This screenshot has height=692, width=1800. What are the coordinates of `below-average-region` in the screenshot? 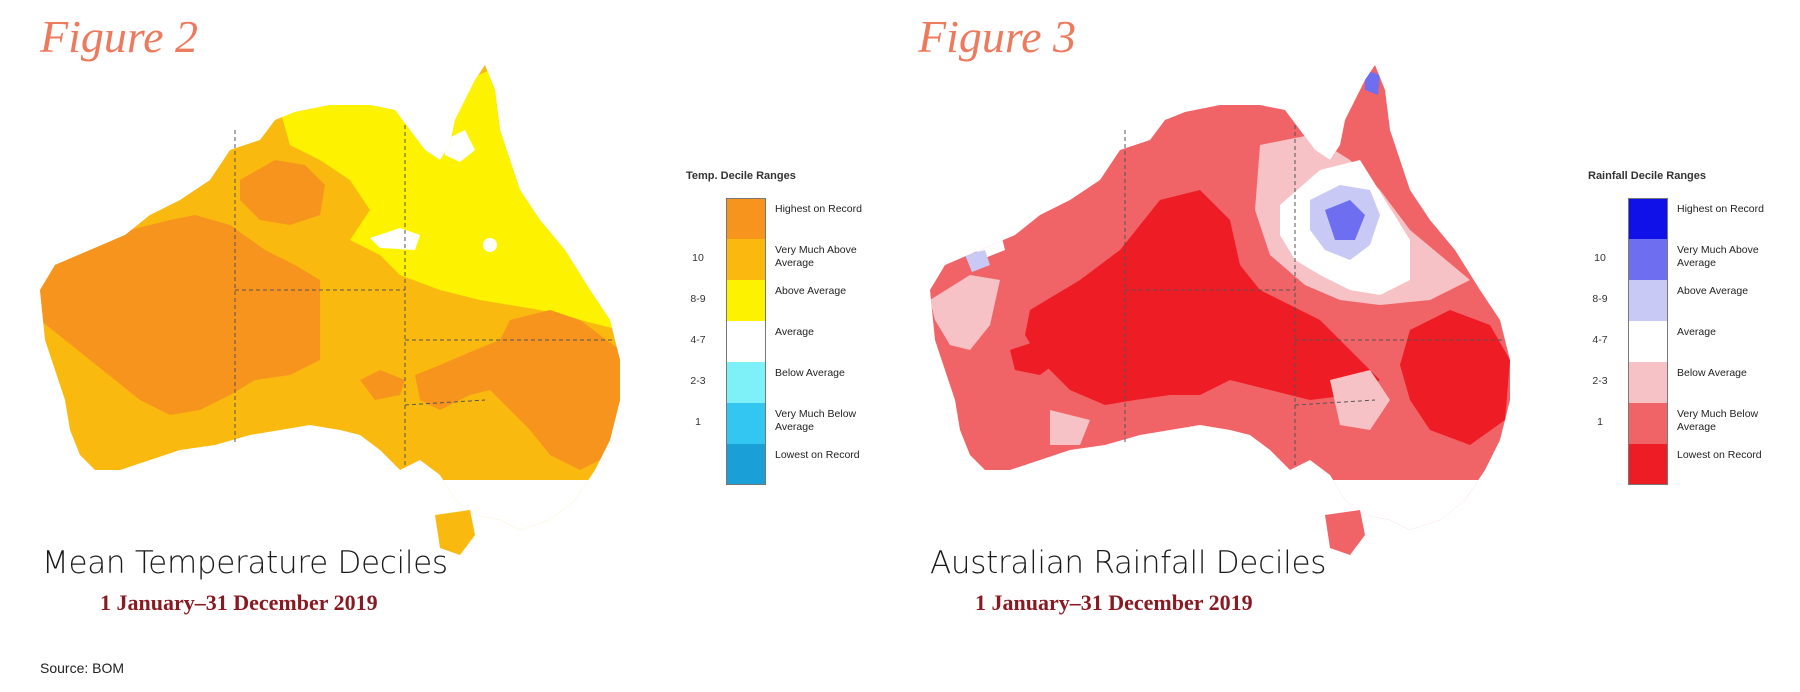 It's located at (965, 312).